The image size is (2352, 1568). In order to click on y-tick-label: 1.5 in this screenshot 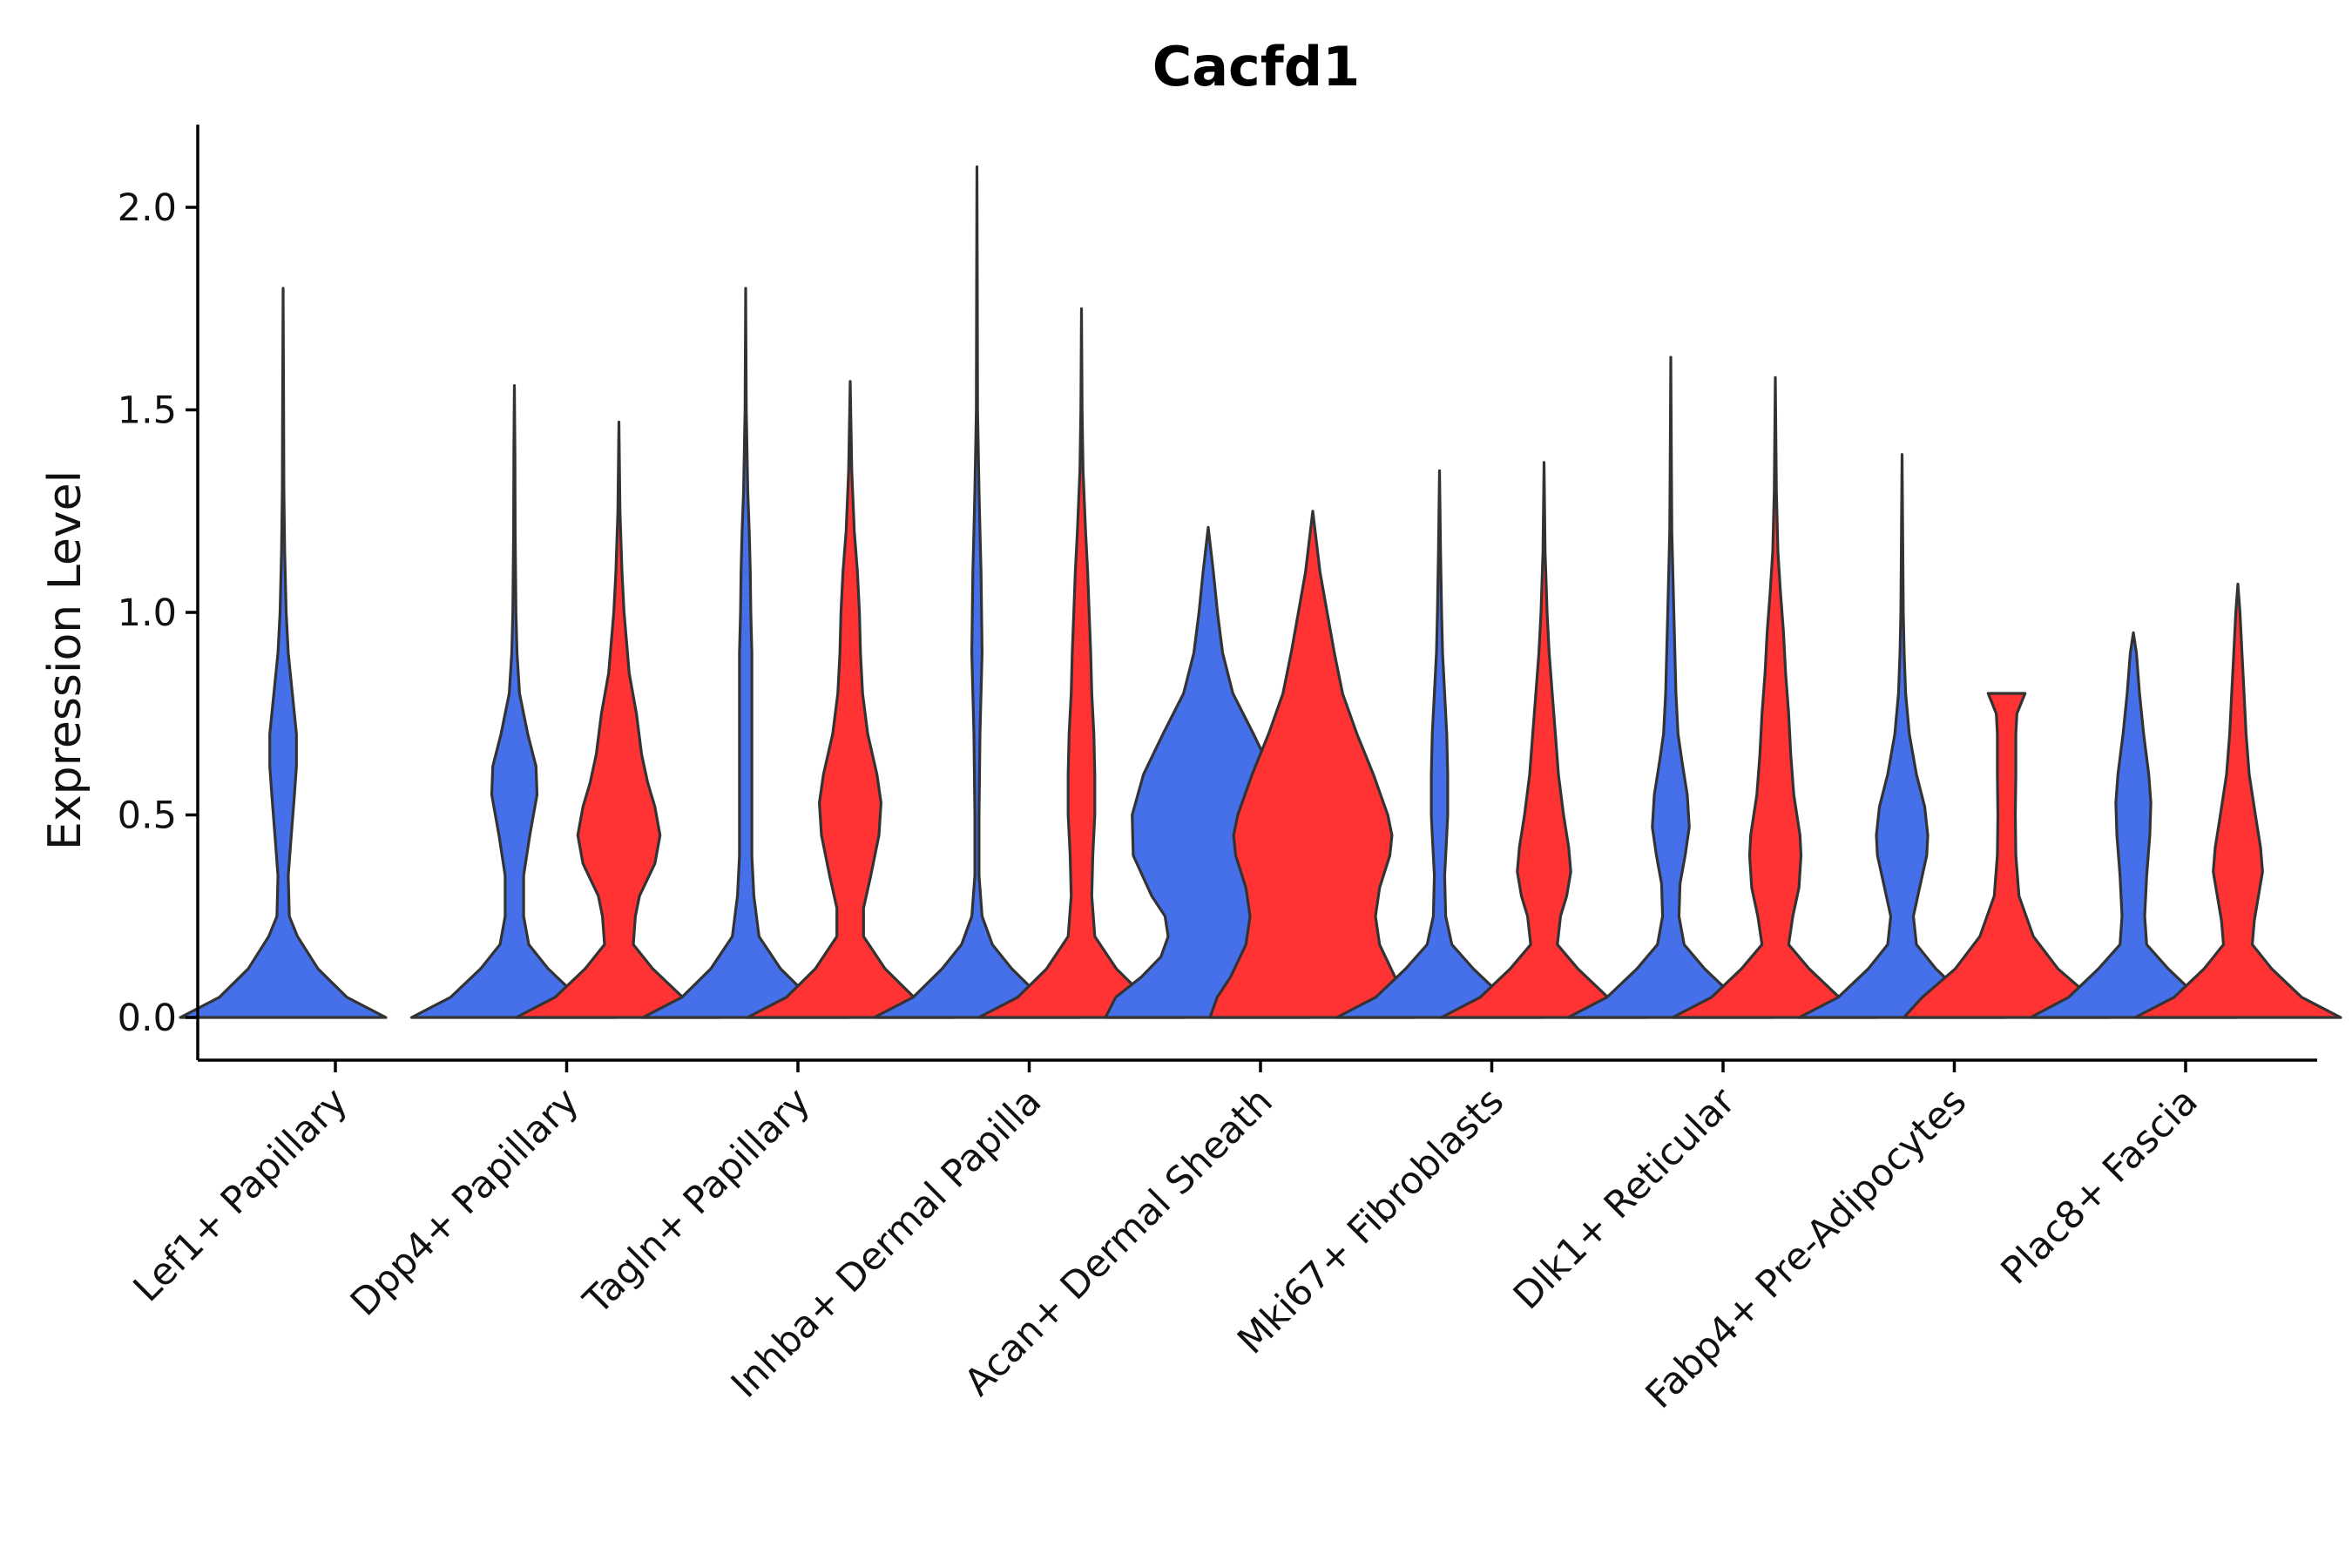, I will do `click(147, 411)`.